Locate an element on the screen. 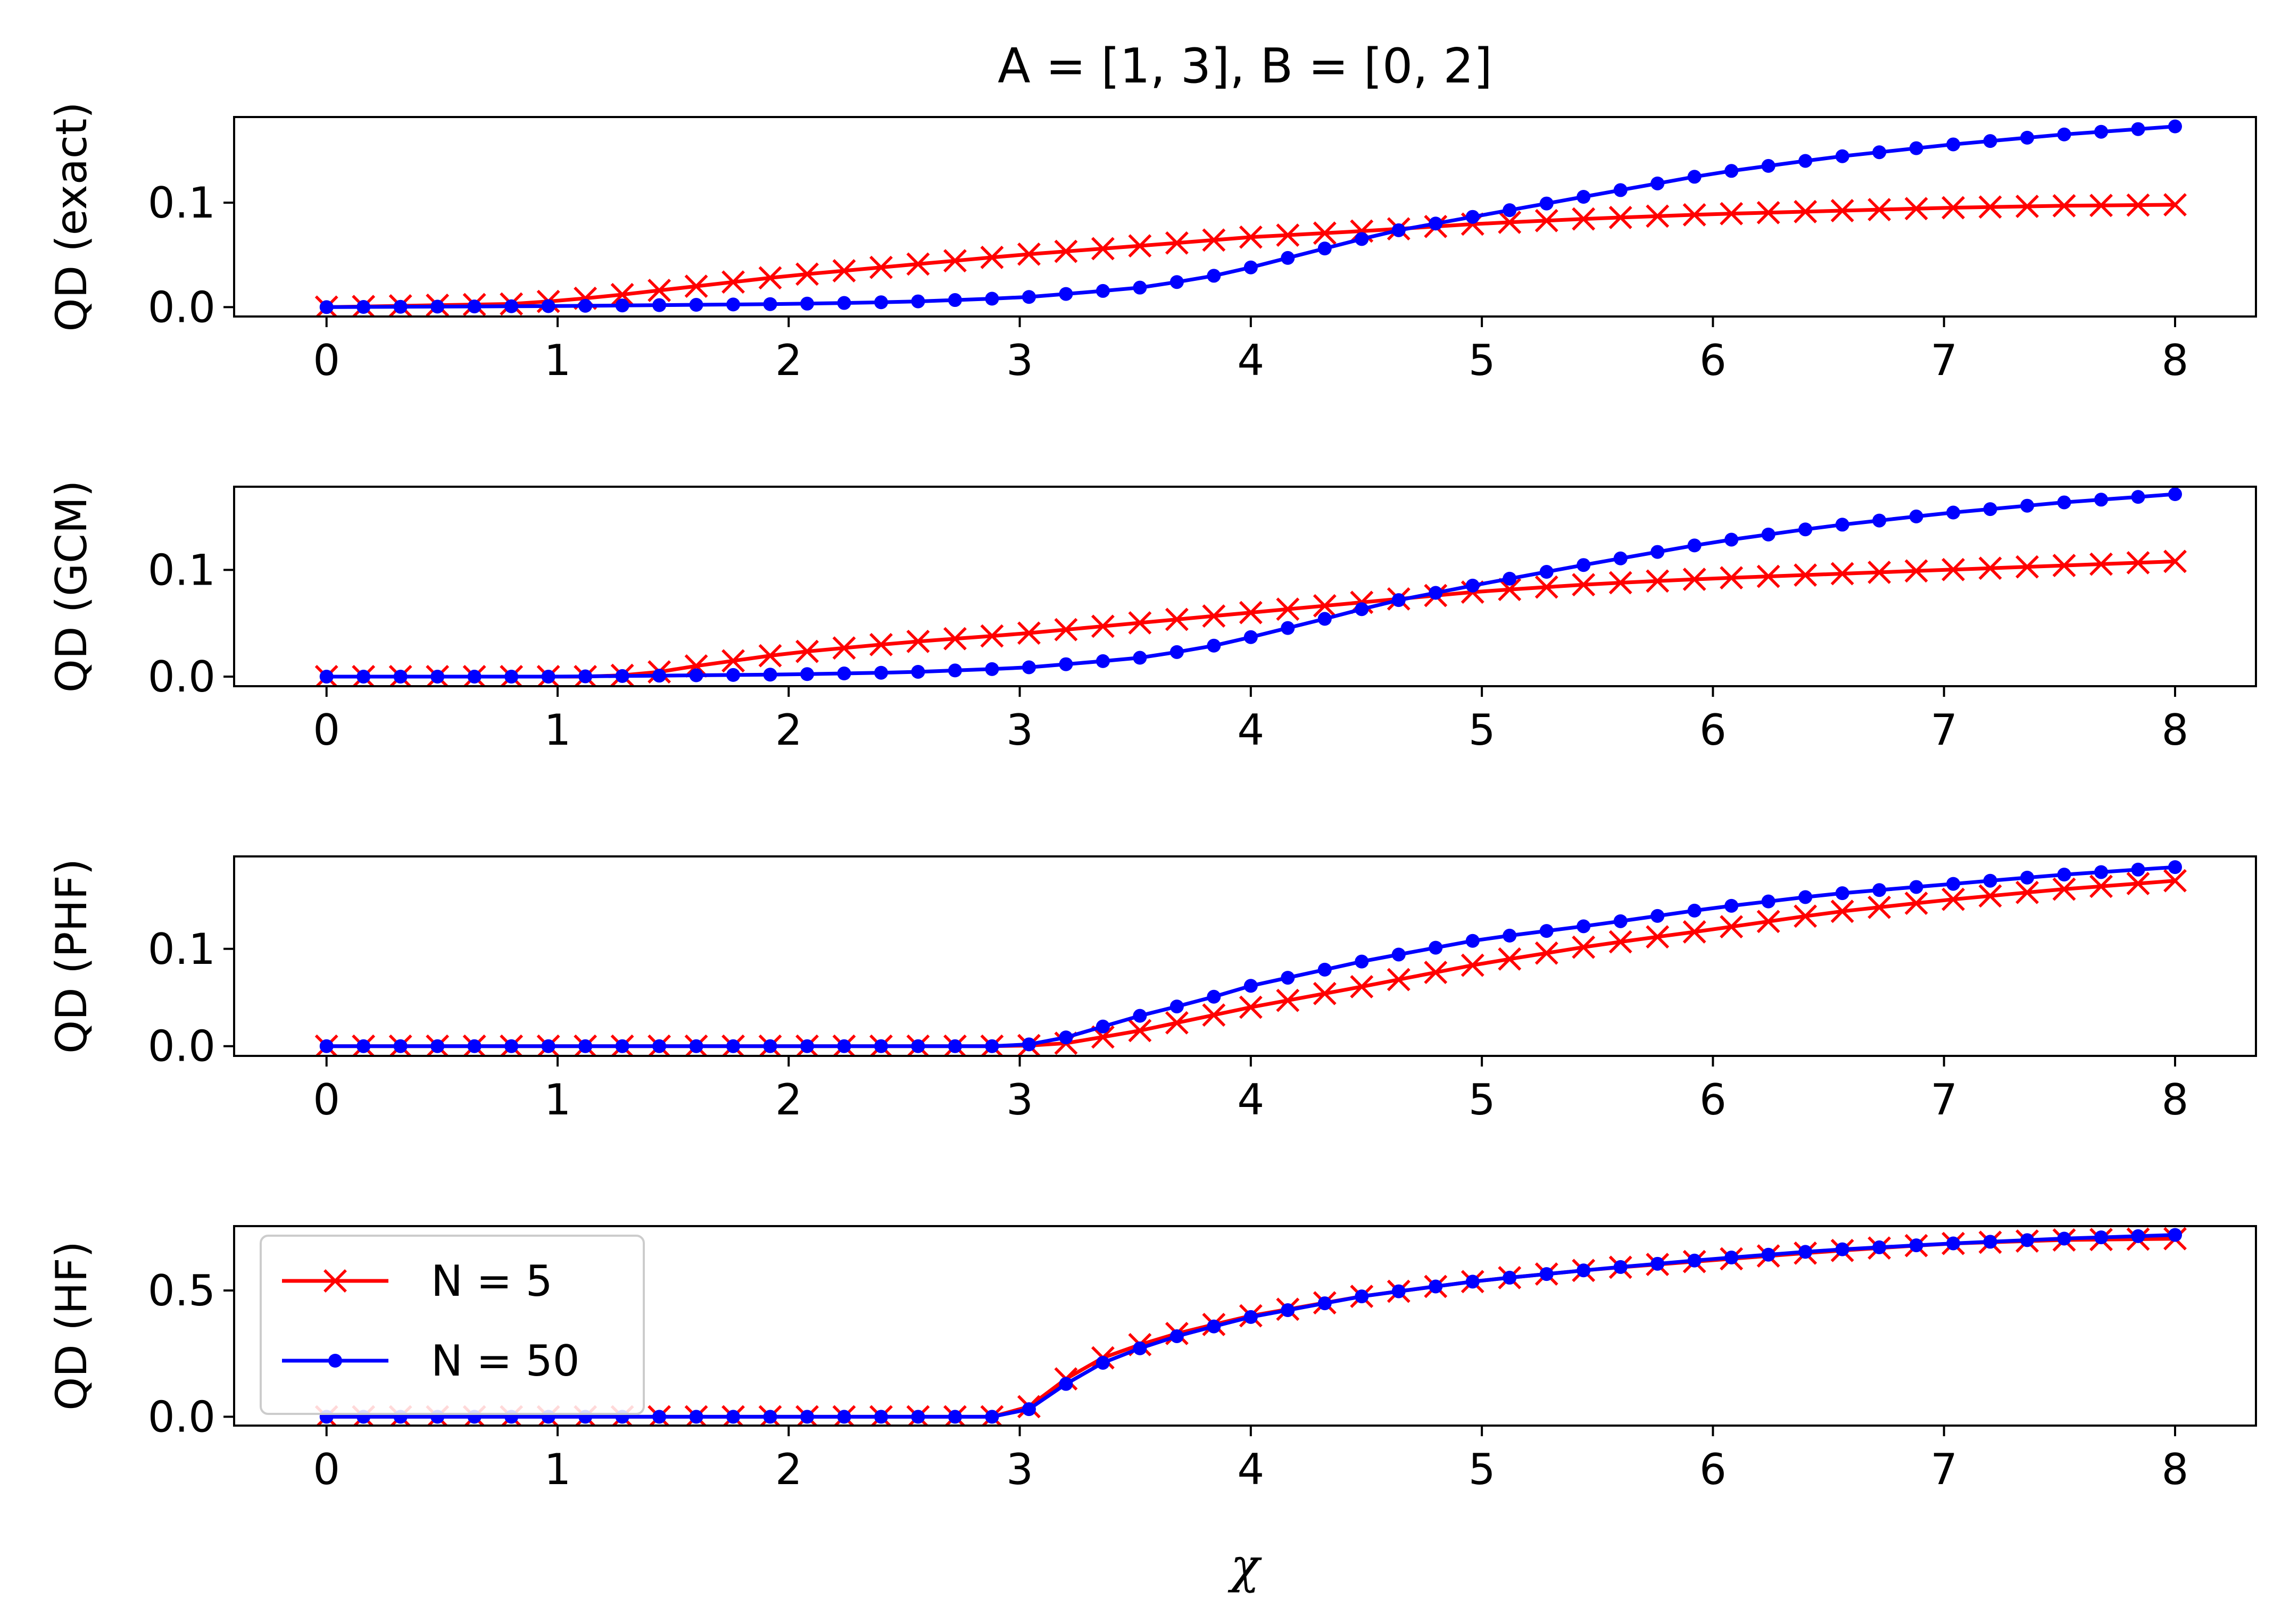 The image size is (2290, 1624). series-n5 is located at coordinates (1251, 618).